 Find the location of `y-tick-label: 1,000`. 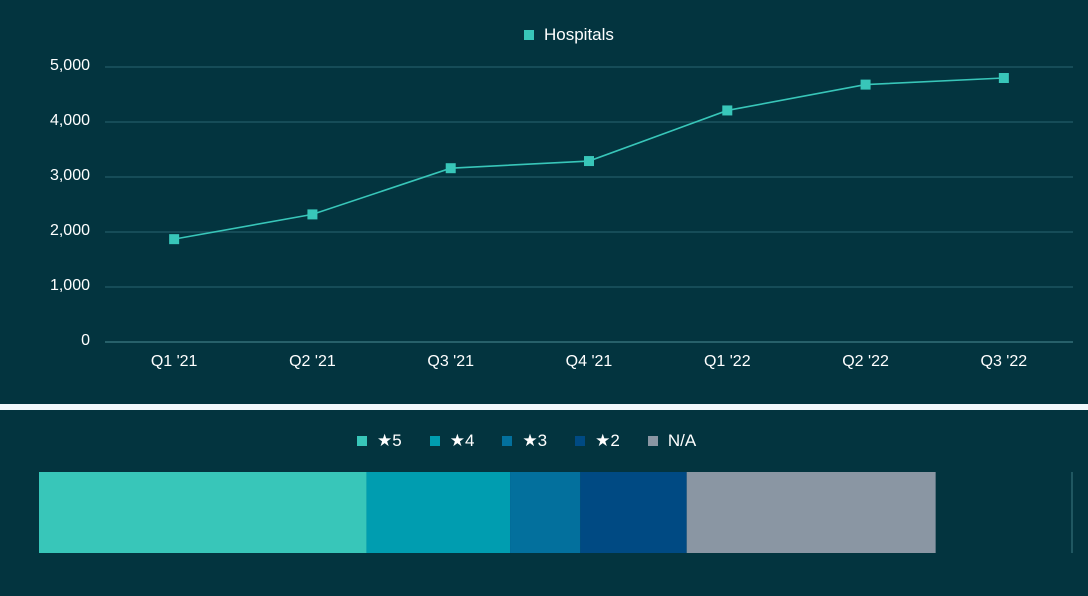

y-tick-label: 1,000 is located at coordinates (69, 285).